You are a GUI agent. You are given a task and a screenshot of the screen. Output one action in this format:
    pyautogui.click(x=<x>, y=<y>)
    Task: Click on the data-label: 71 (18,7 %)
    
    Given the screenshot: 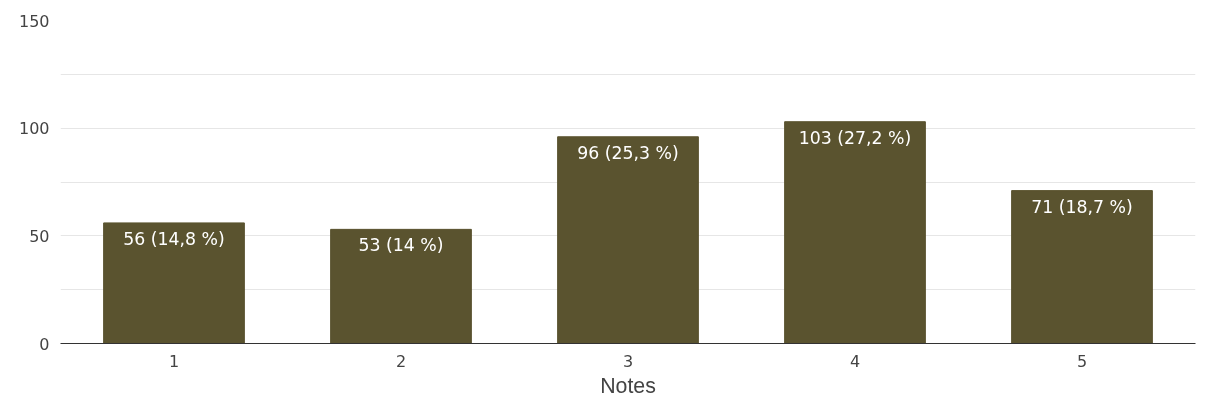 What is the action you would take?
    pyautogui.click(x=1082, y=206)
    